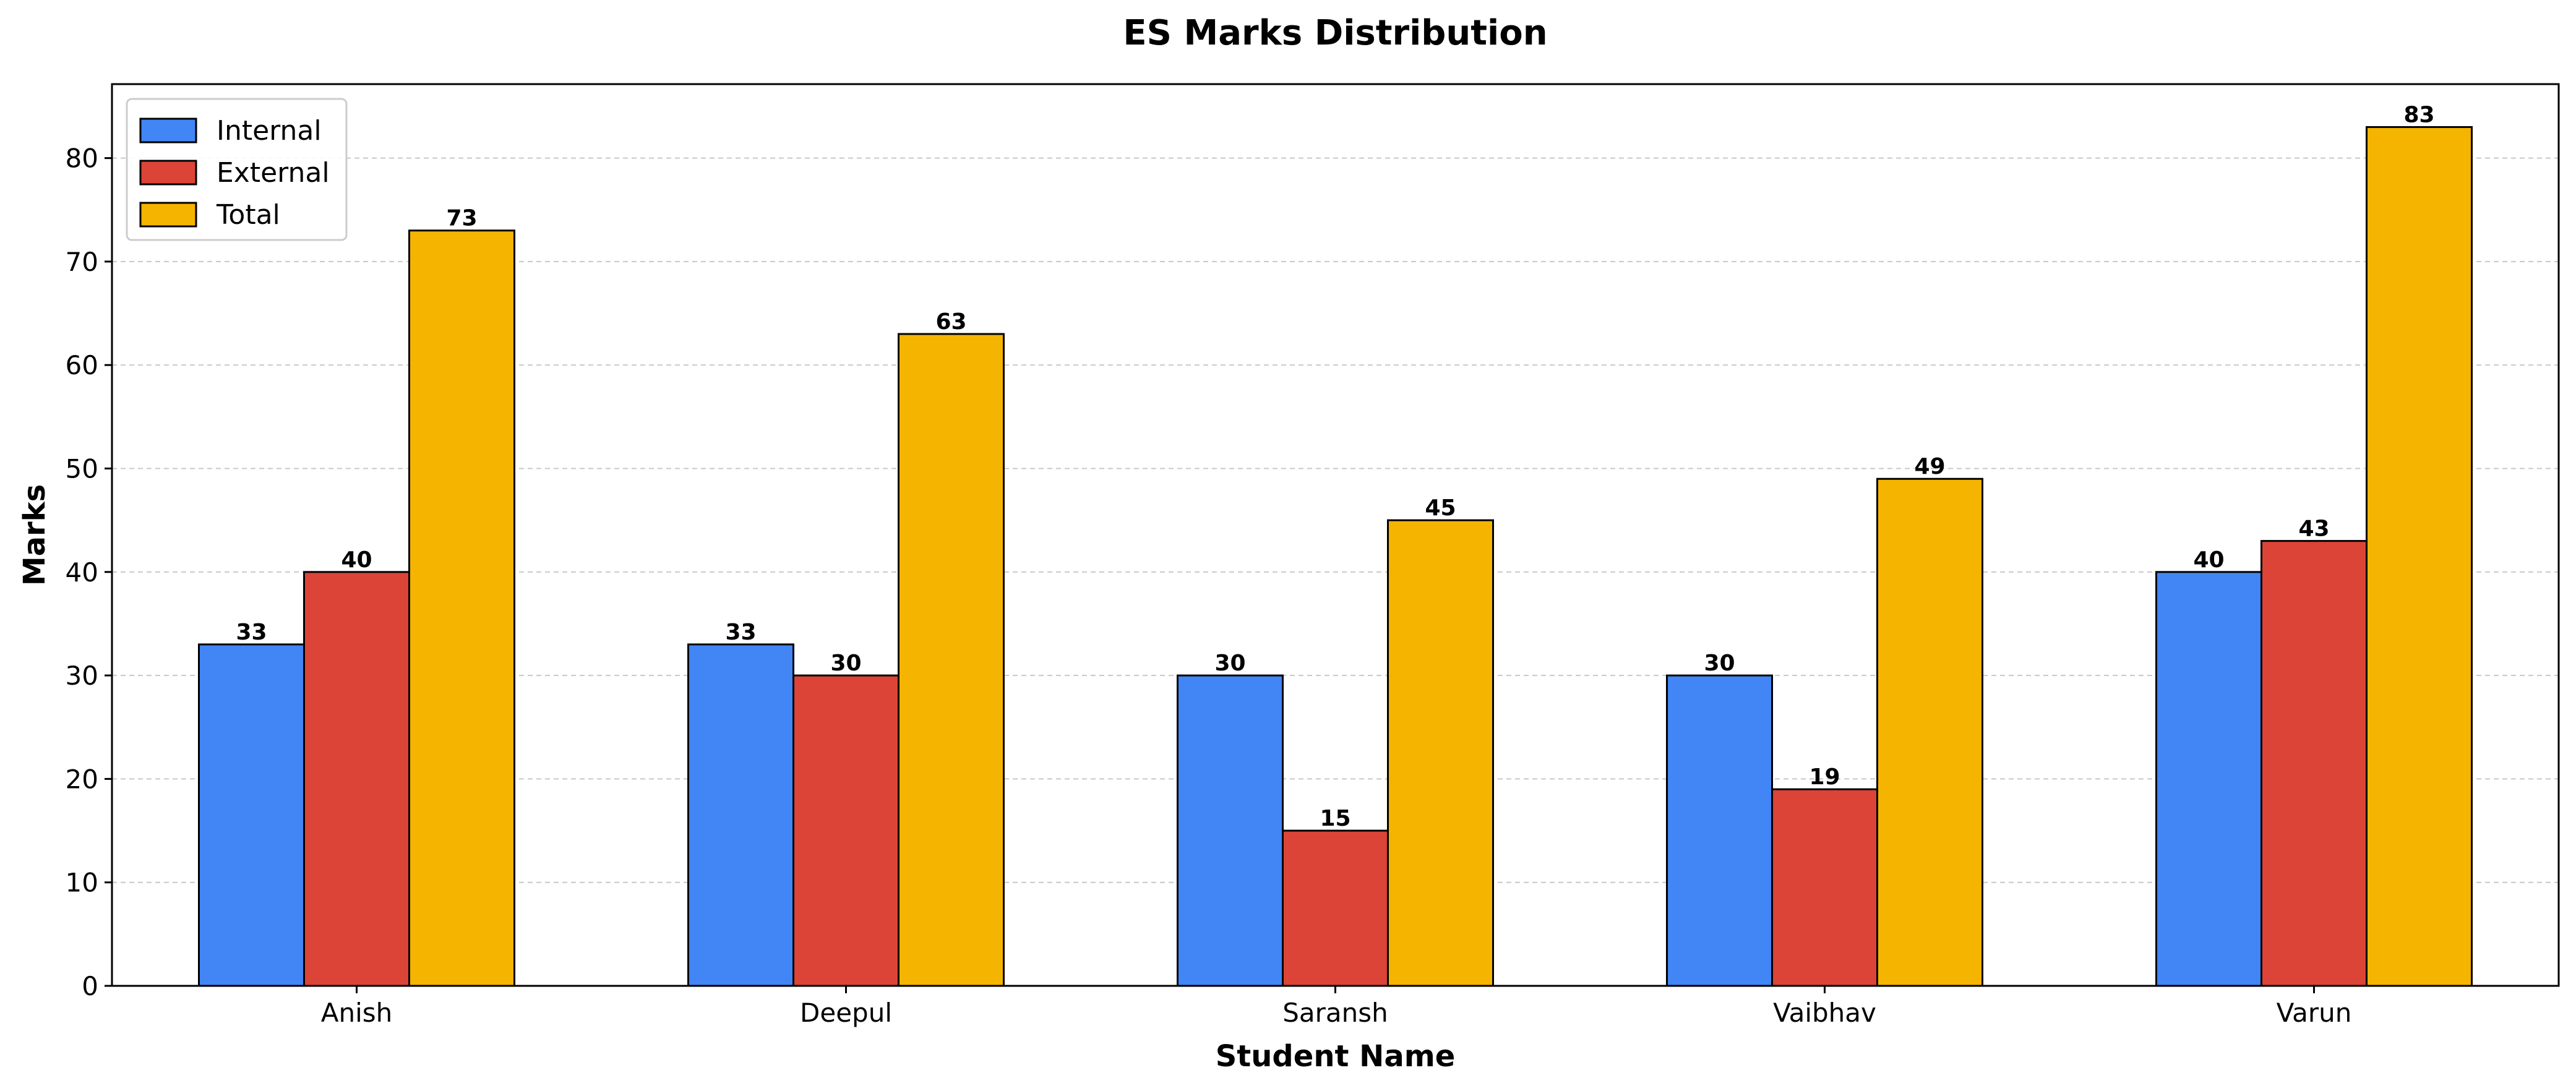 This screenshot has width=2576, height=1091. I want to click on legend: Internal External Total, so click(237, 170).